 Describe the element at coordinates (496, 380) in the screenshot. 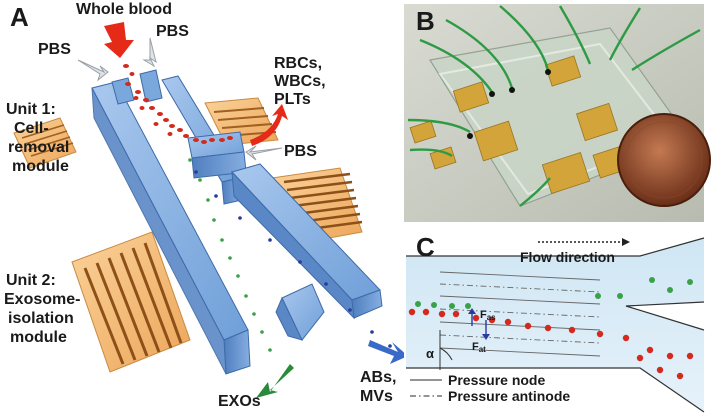

I see `legend-pressure-node: Pressure node` at that location.